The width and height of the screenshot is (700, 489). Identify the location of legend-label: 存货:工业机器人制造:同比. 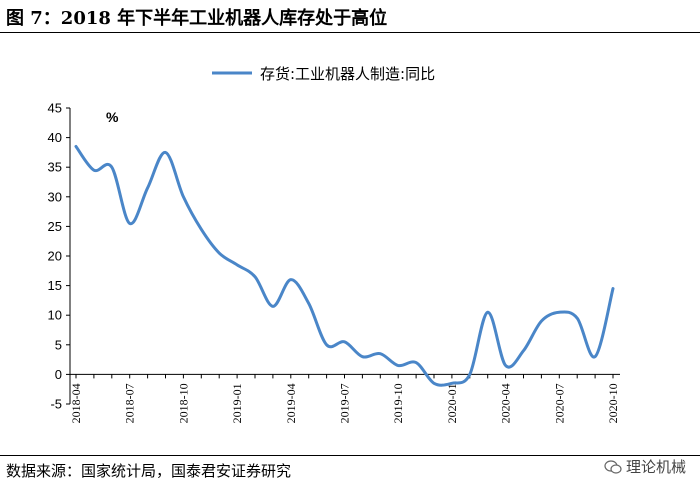
(347, 74).